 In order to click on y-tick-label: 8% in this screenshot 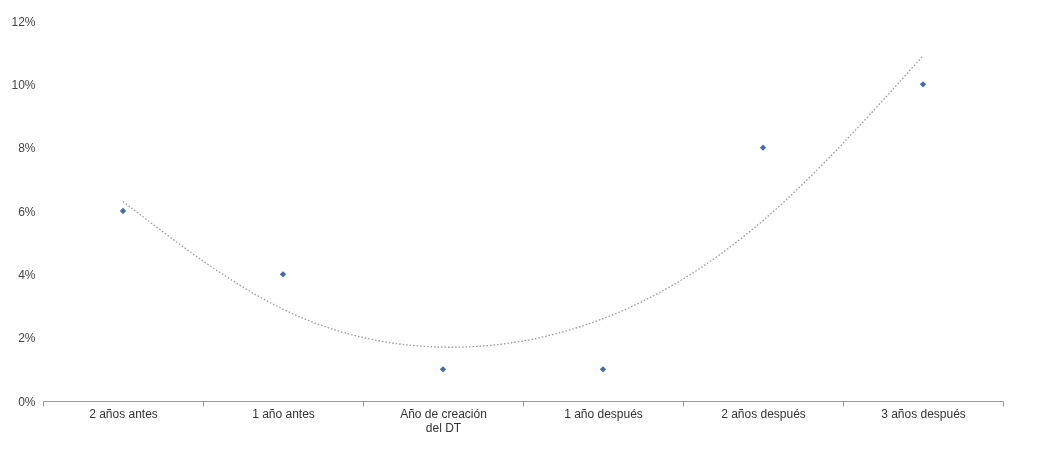, I will do `click(27, 148)`.